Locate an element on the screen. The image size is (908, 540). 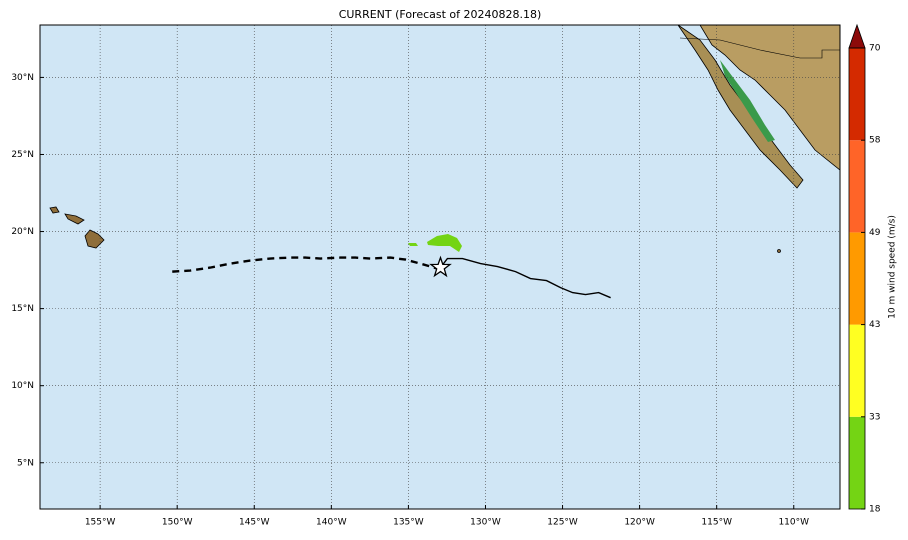
x-tick-label: 155°W is located at coordinates (100, 523).